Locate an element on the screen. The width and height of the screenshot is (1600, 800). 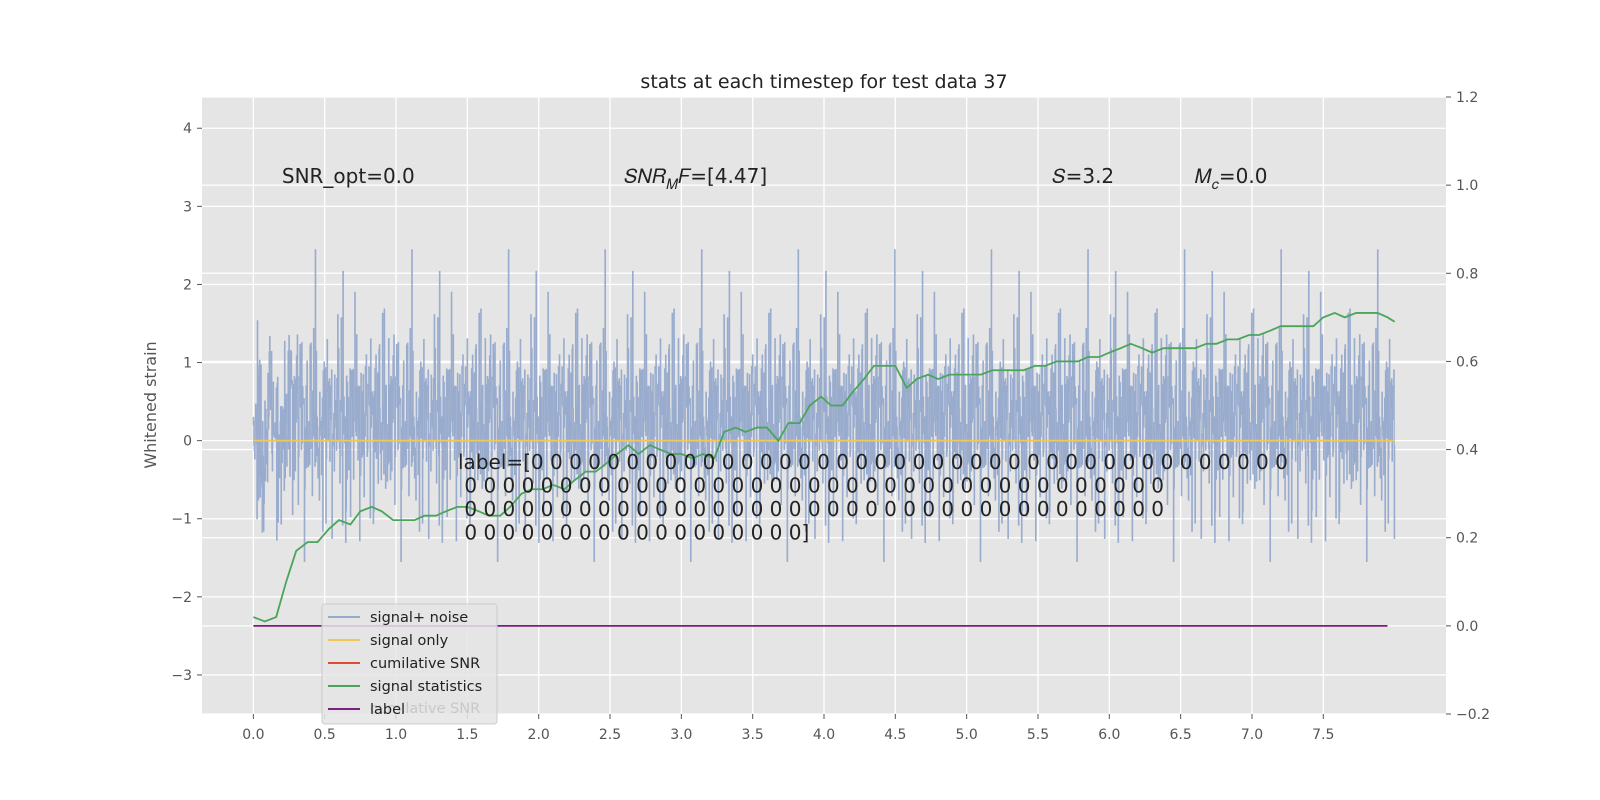
y-tick-label-left: 4 is located at coordinates (187, 129).